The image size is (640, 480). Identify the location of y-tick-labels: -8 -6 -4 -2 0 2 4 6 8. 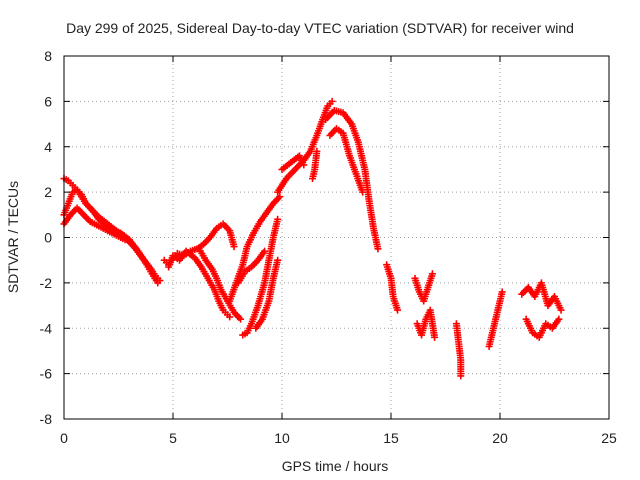
(46, 237).